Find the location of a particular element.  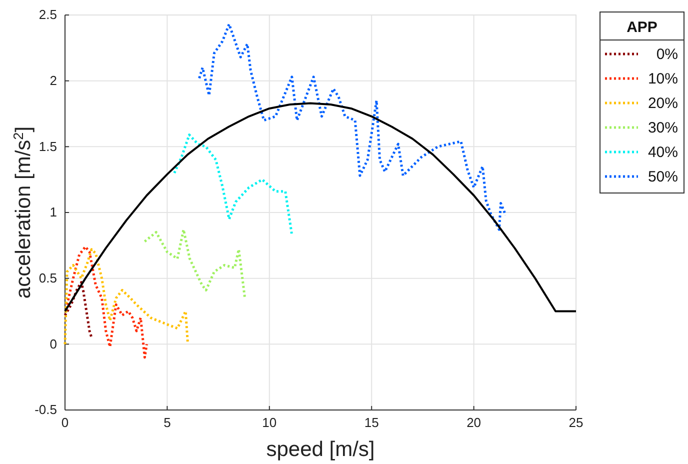

y-tick-label: 2.5 is located at coordinates (47, 14).